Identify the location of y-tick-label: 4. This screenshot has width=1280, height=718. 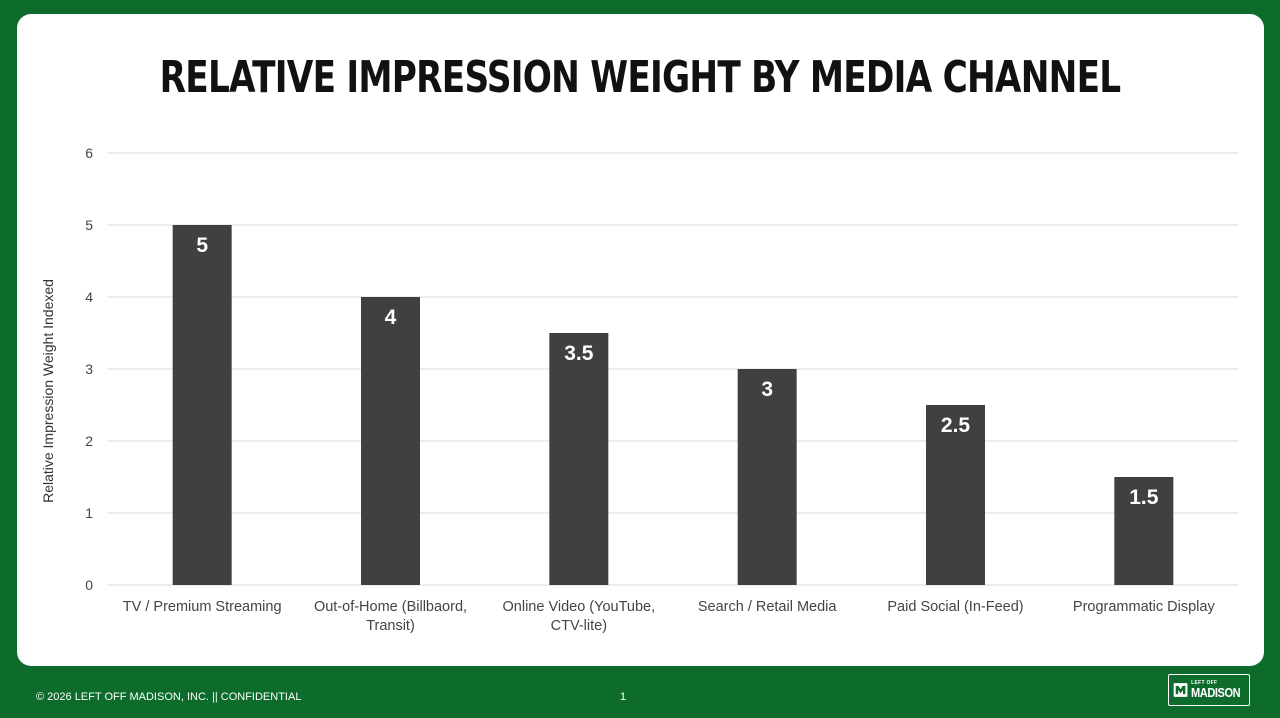
(89, 297).